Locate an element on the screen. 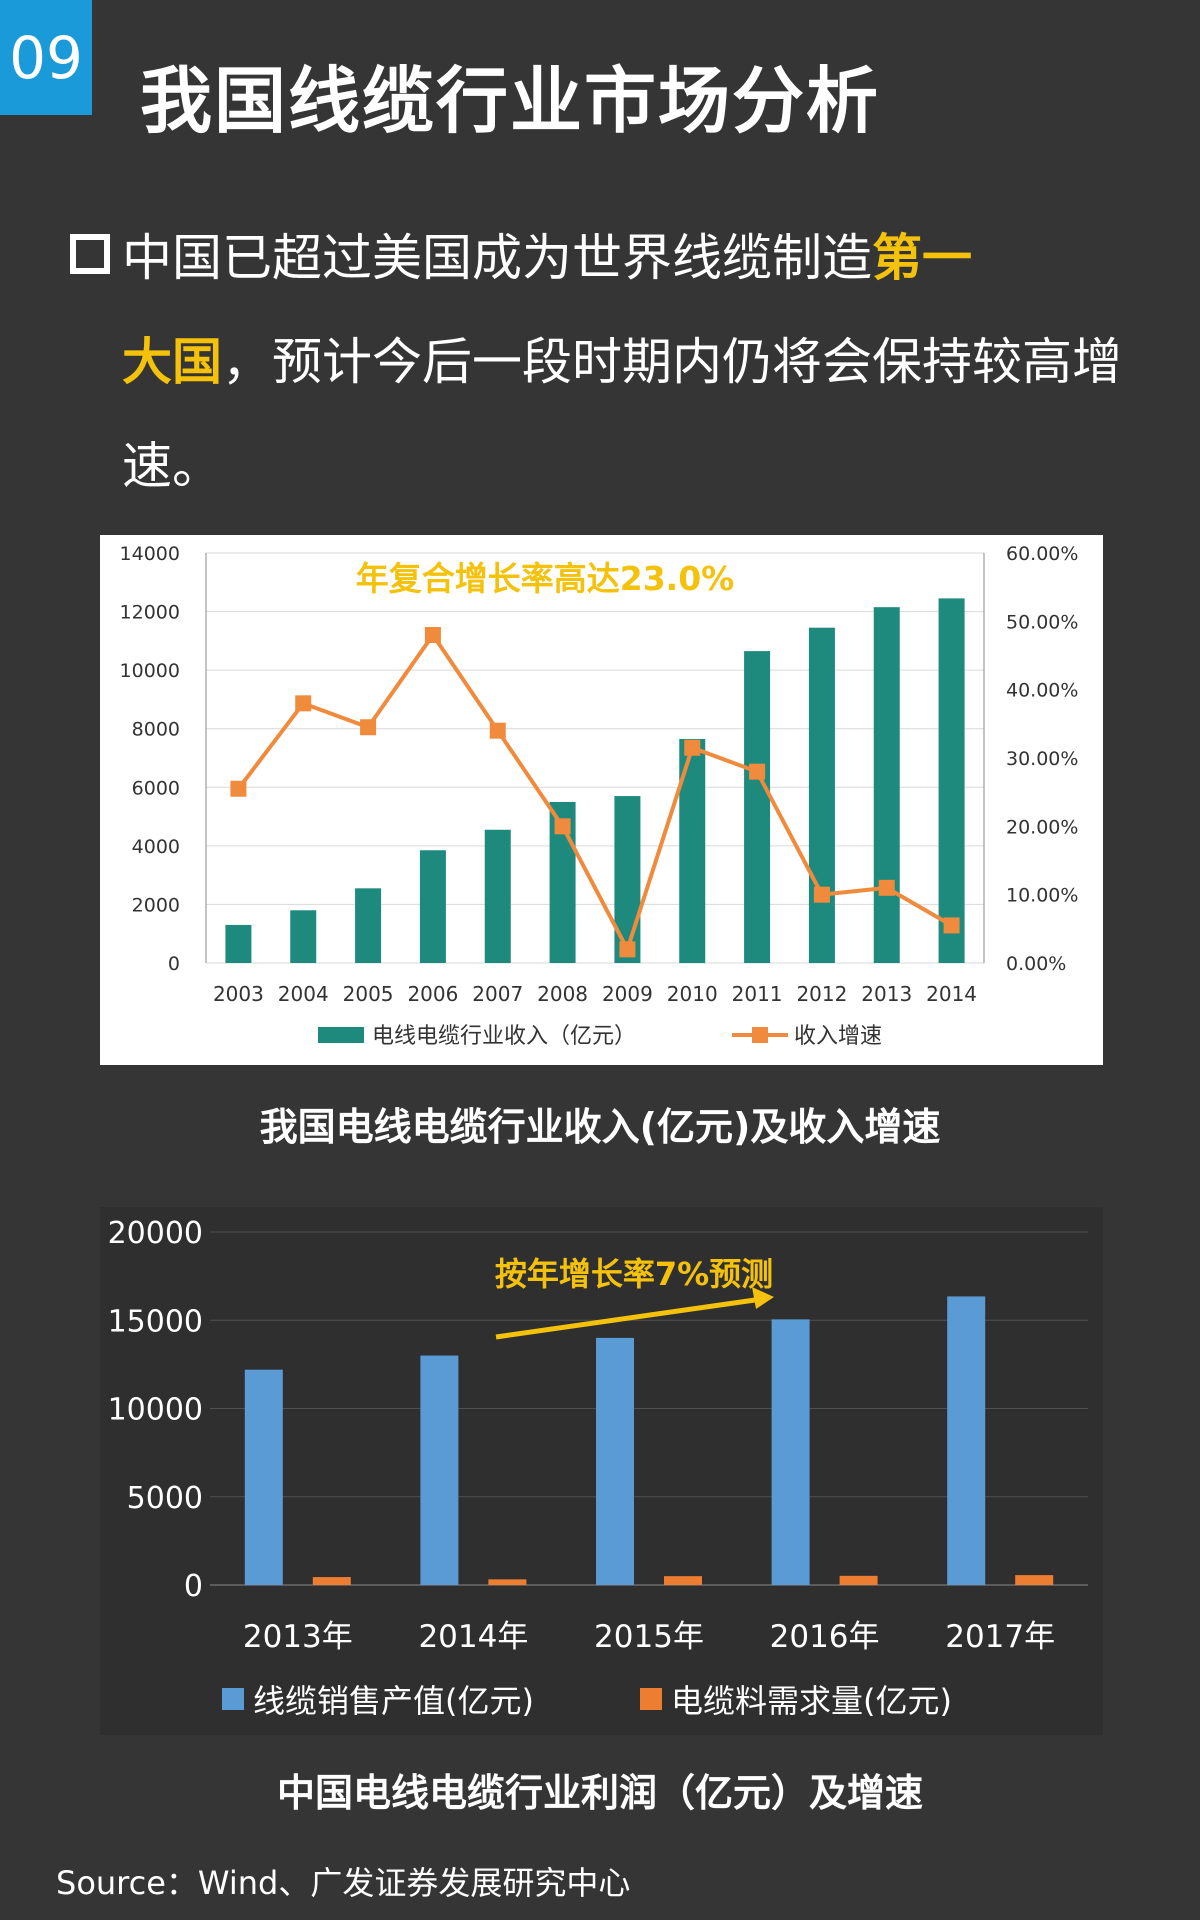  intro-highlight-country: 大国 is located at coordinates (172, 362).